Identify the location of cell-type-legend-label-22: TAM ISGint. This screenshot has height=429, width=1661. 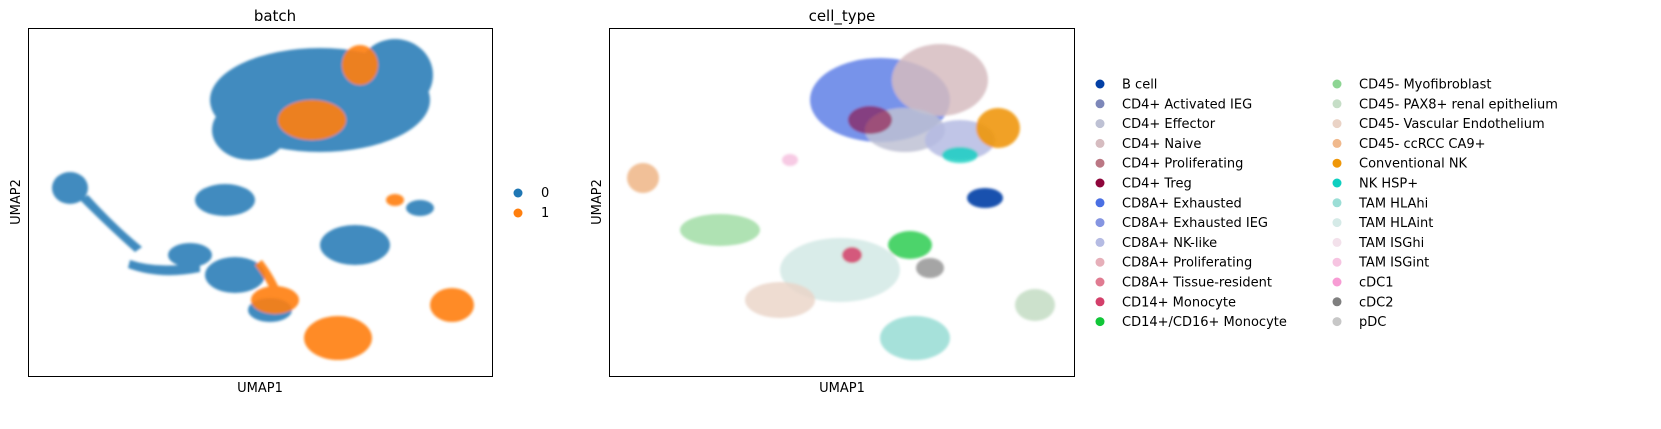
(1393, 263).